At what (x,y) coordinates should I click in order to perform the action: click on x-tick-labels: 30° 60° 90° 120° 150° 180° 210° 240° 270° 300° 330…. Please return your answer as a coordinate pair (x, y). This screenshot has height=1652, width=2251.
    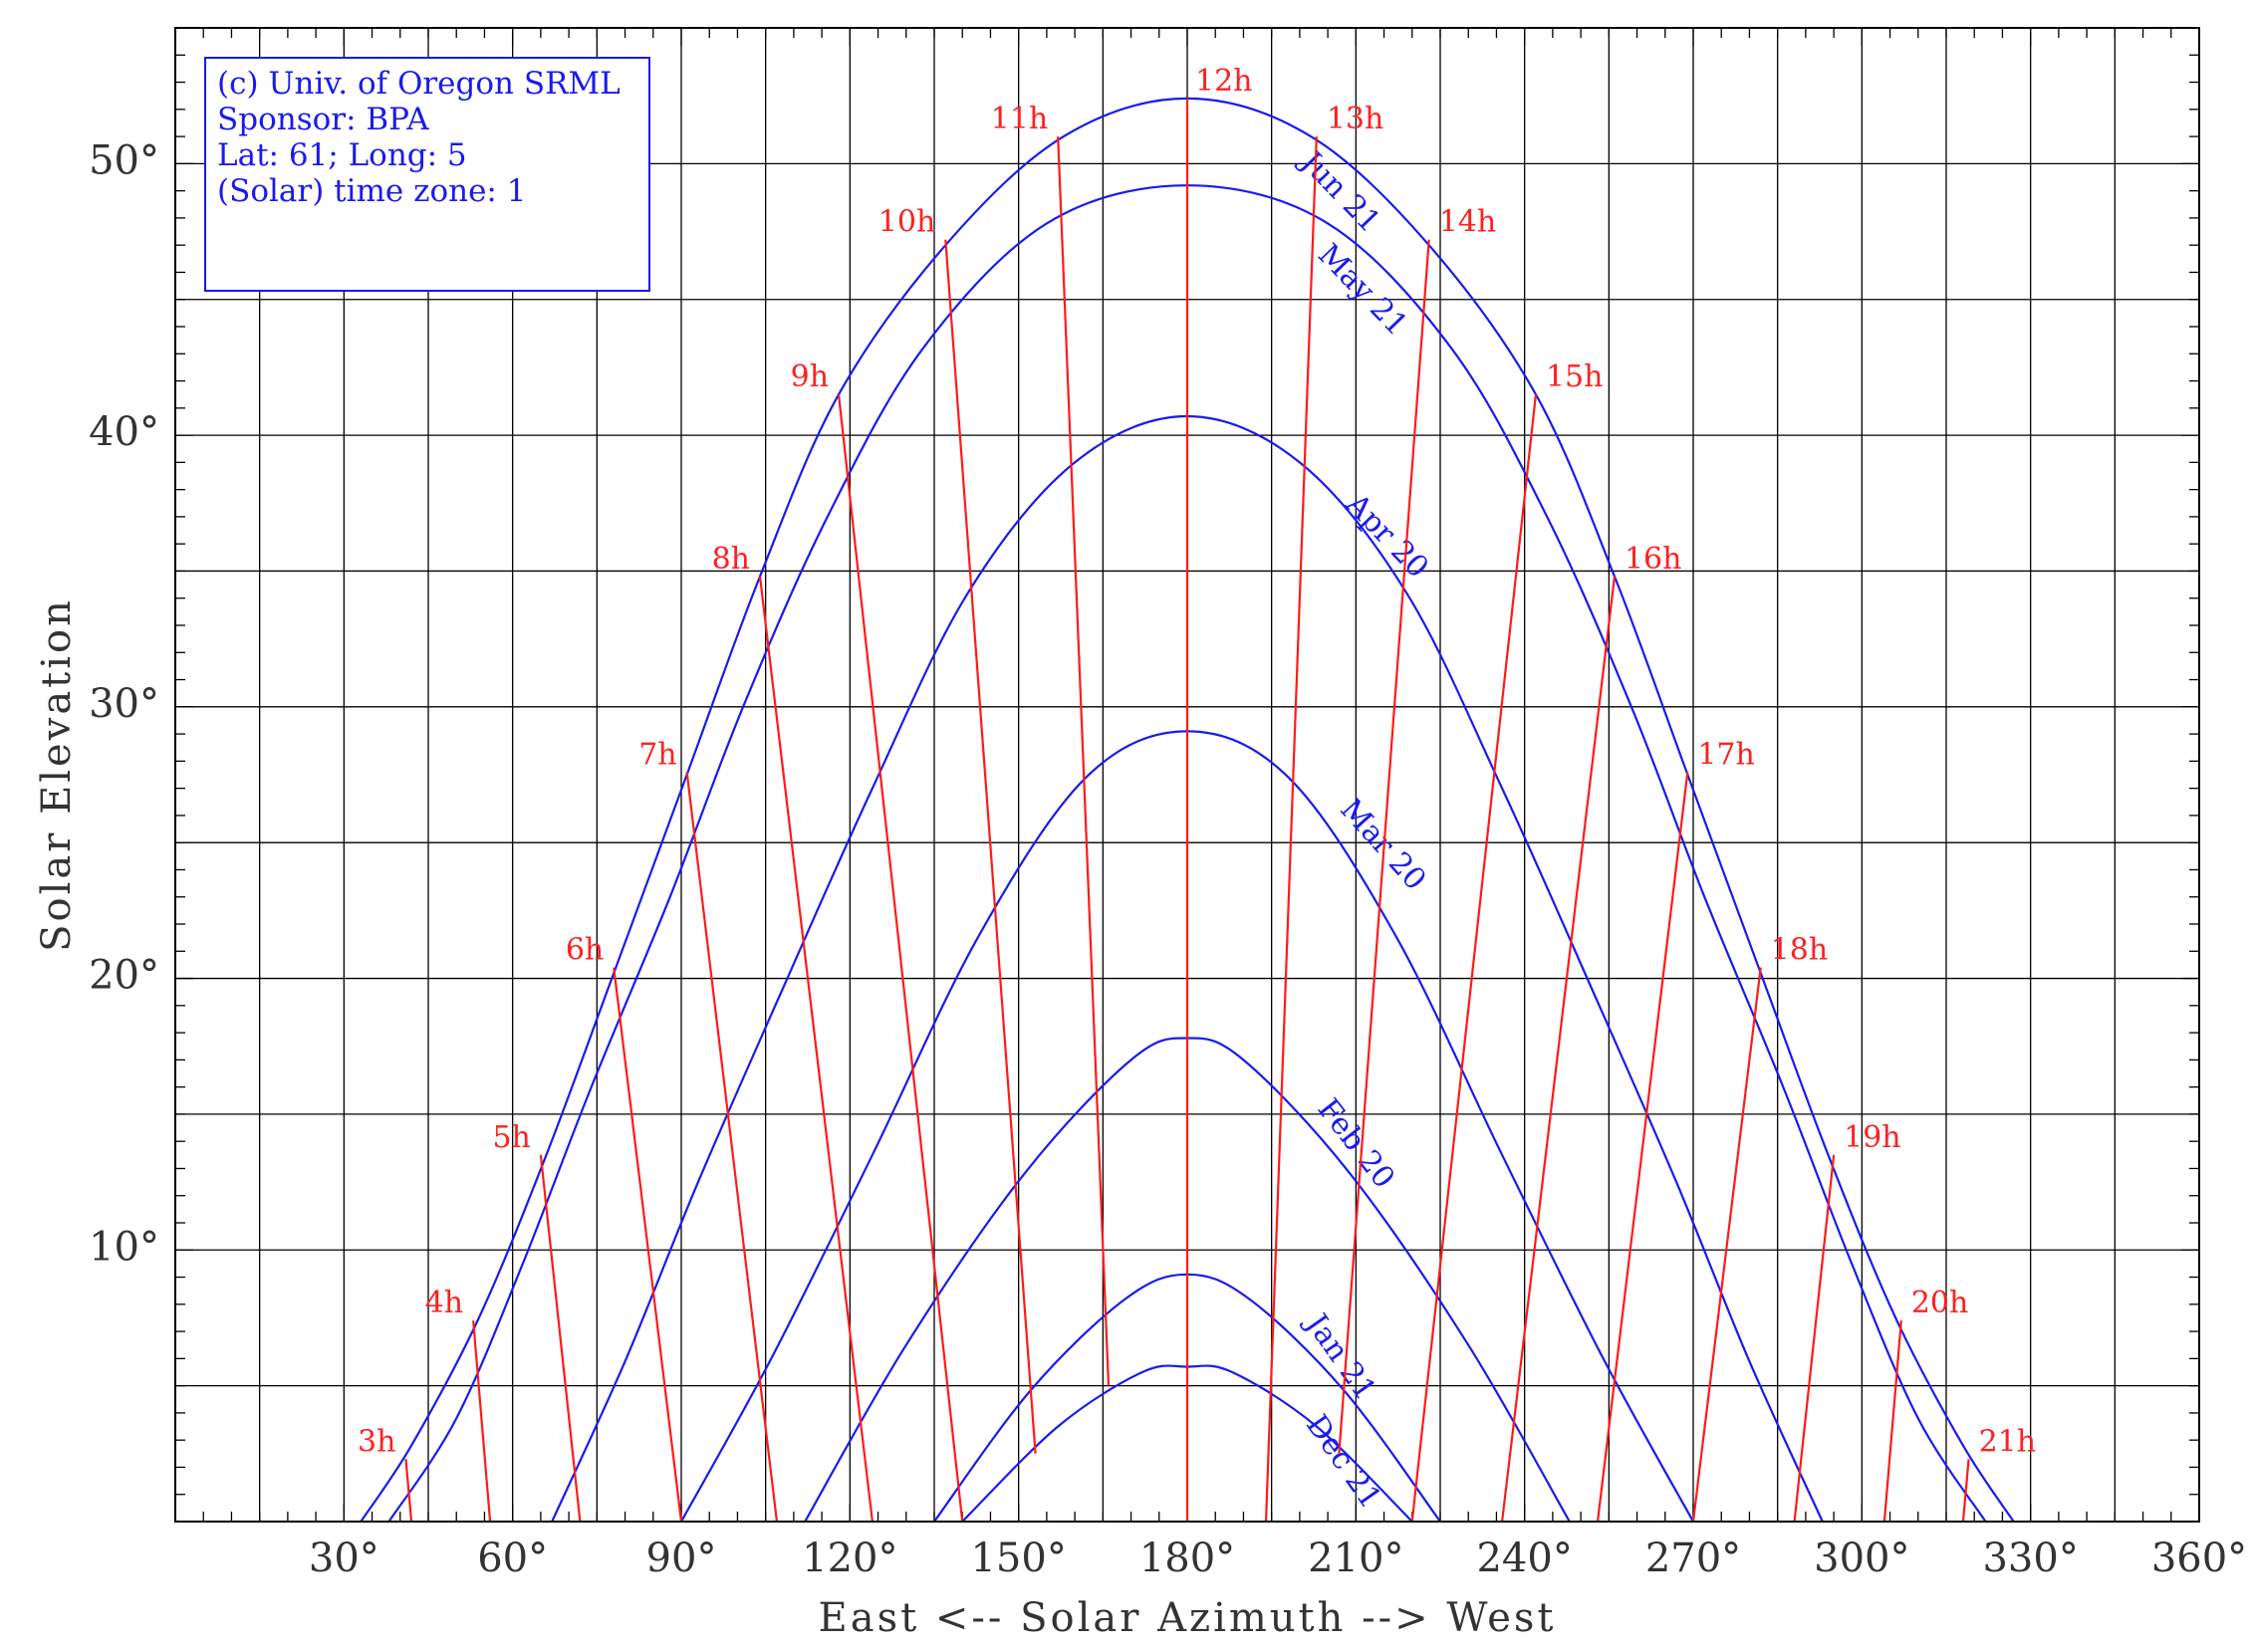
    Looking at the image, I should click on (1278, 1558).